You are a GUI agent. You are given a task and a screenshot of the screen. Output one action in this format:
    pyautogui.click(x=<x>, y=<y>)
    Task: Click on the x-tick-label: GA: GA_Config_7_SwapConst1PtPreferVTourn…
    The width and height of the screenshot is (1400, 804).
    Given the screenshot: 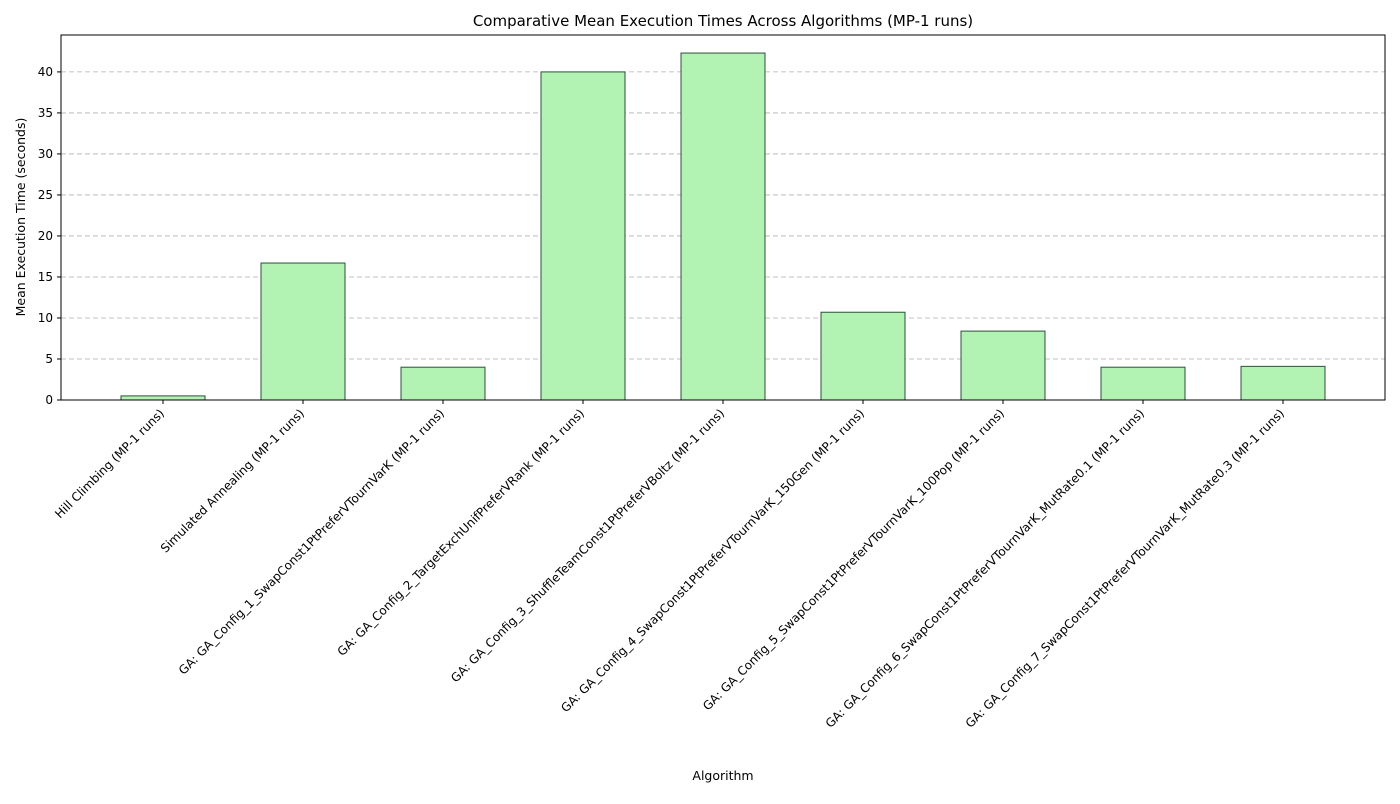 What is the action you would take?
    pyautogui.click(x=1125, y=568)
    